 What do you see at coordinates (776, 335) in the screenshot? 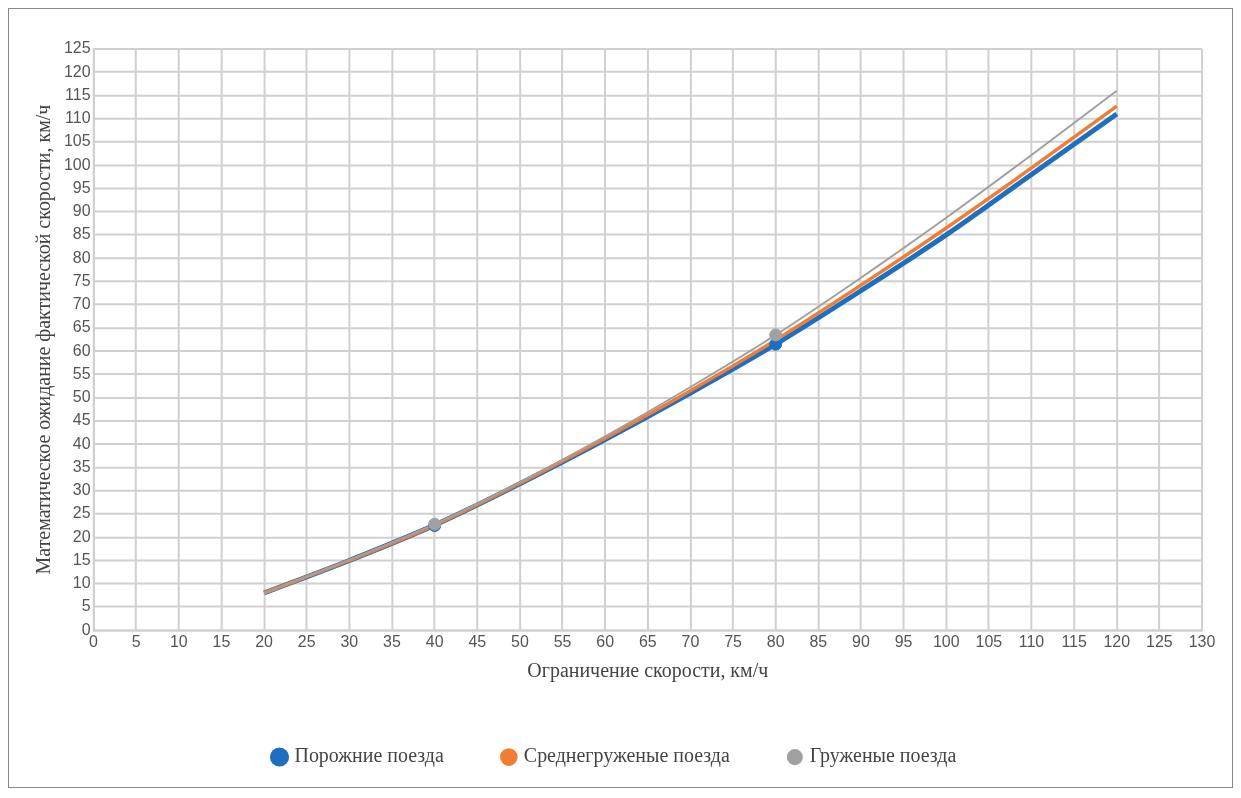
I see `point` at bounding box center [776, 335].